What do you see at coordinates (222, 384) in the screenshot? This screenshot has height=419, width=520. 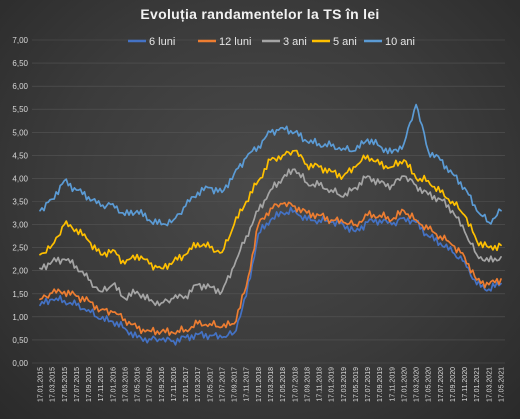 I see `x-tick-label: 17.07.2017` at bounding box center [222, 384].